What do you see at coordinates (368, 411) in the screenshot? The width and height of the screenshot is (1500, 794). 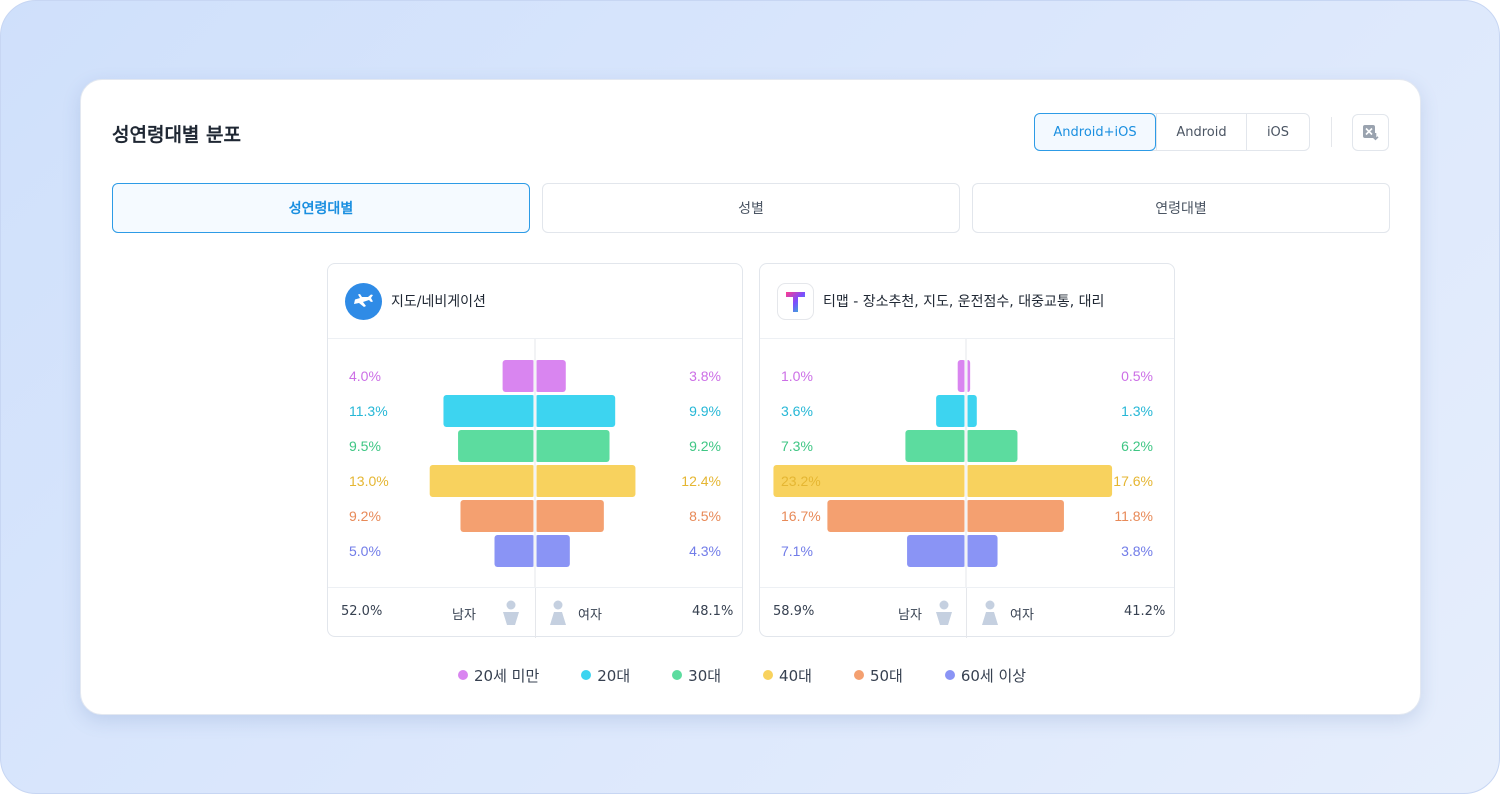 I see `male-value-label: 11.3%` at bounding box center [368, 411].